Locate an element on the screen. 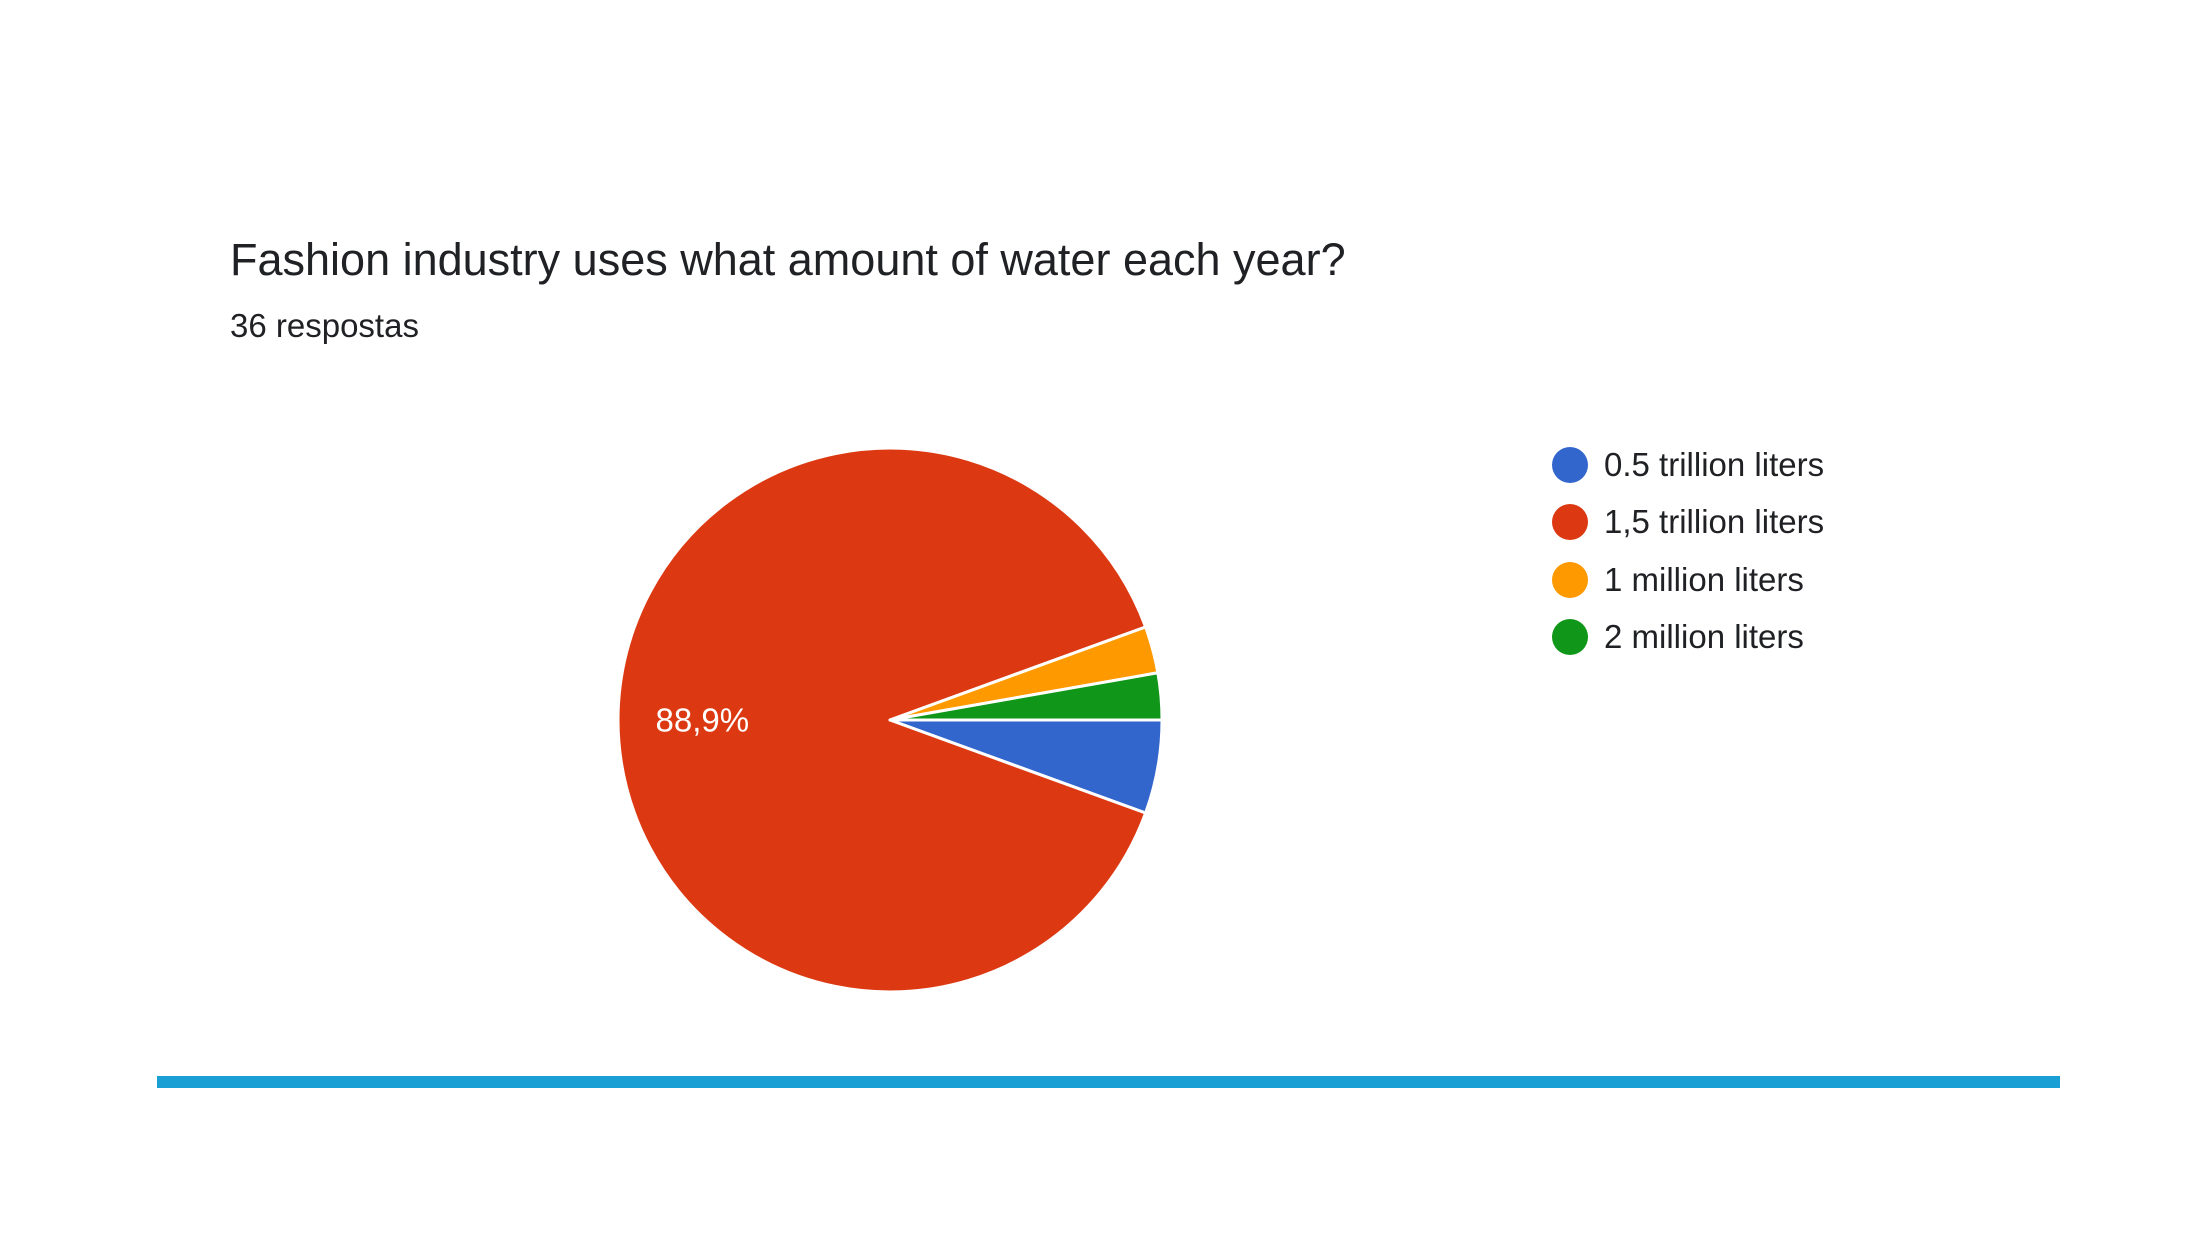 The height and width of the screenshot is (1238, 2200). legend-label: 1 million liters is located at coordinates (1704, 579).